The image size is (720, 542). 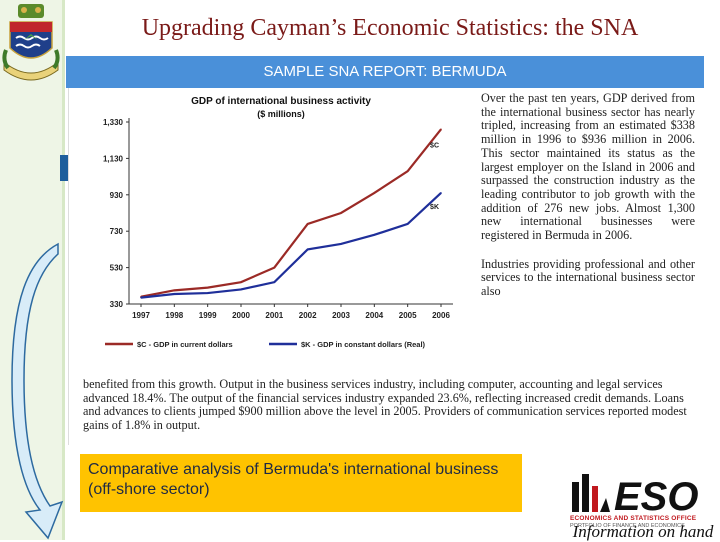 What do you see at coordinates (441, 315) in the screenshot?
I see `x-tick-label: 2006` at bounding box center [441, 315].